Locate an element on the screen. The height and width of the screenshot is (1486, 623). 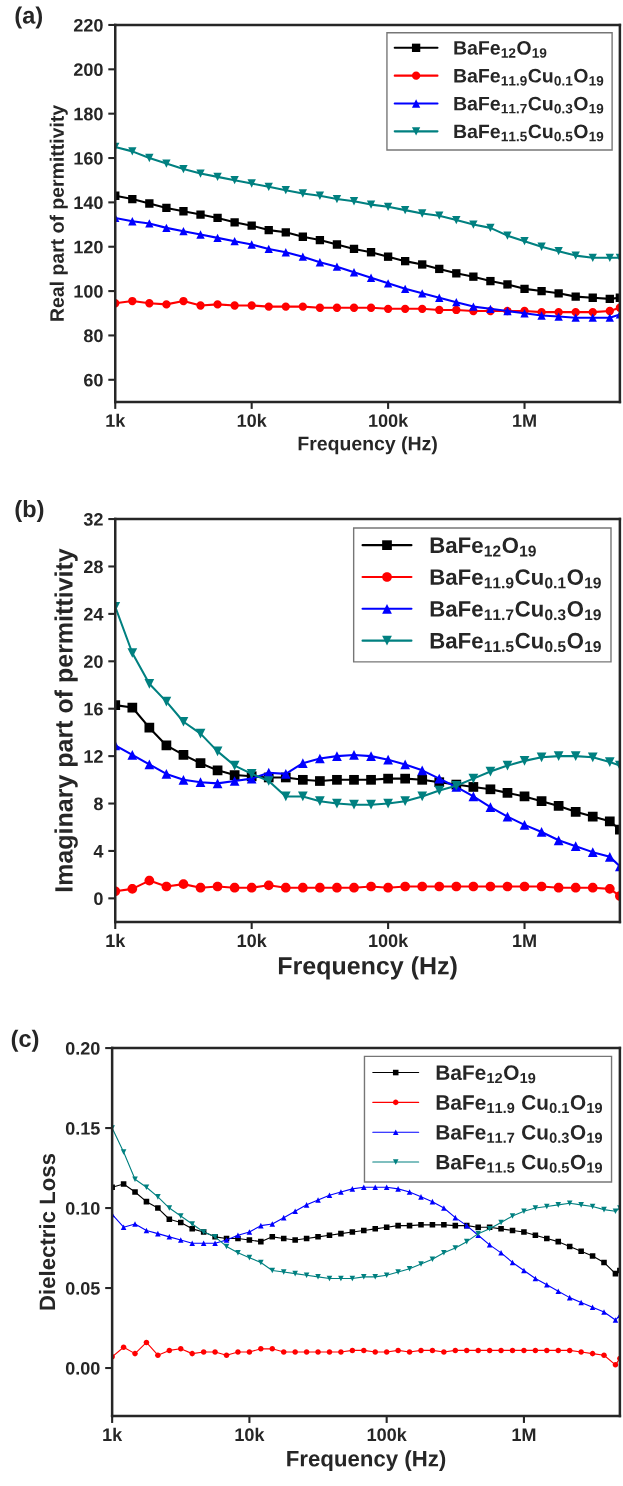
y-axis-title: Dielectric Loss is located at coordinates (47, 1231).